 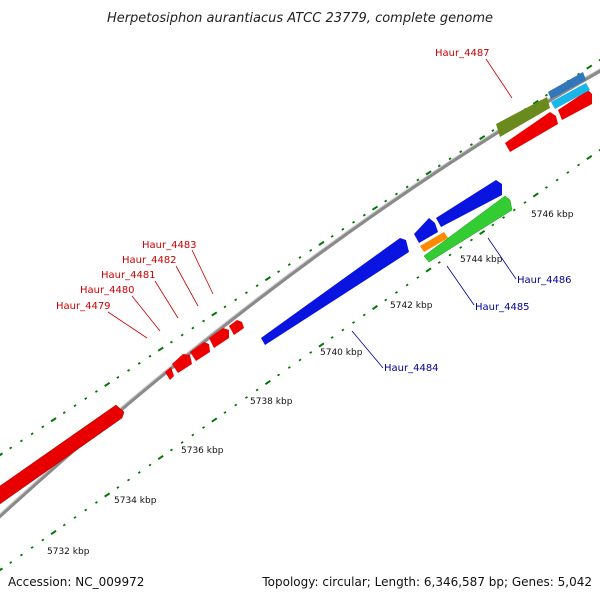 I want to click on label-haur-4479: Haur_4479, so click(x=83, y=306).